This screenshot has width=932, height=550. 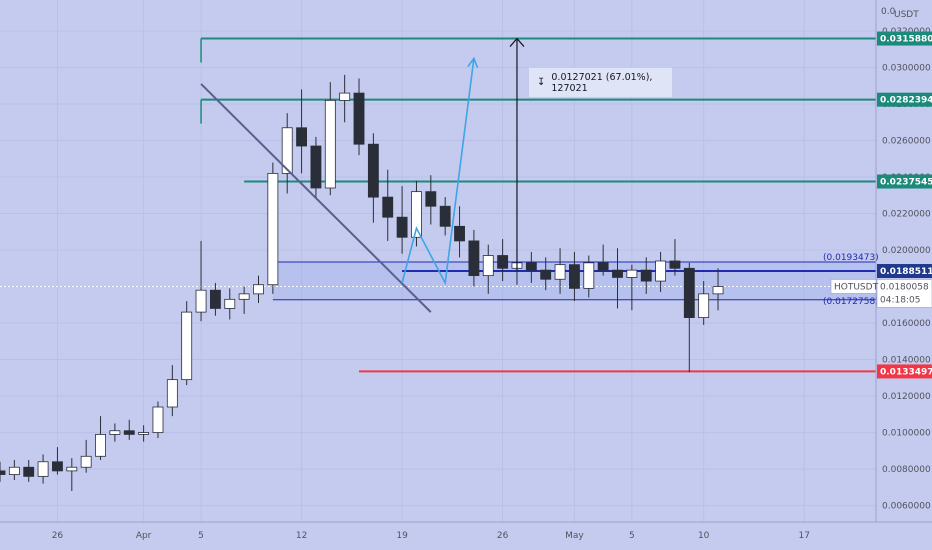 I want to click on price-badge-text: 0.0188511, so click(x=906, y=272).